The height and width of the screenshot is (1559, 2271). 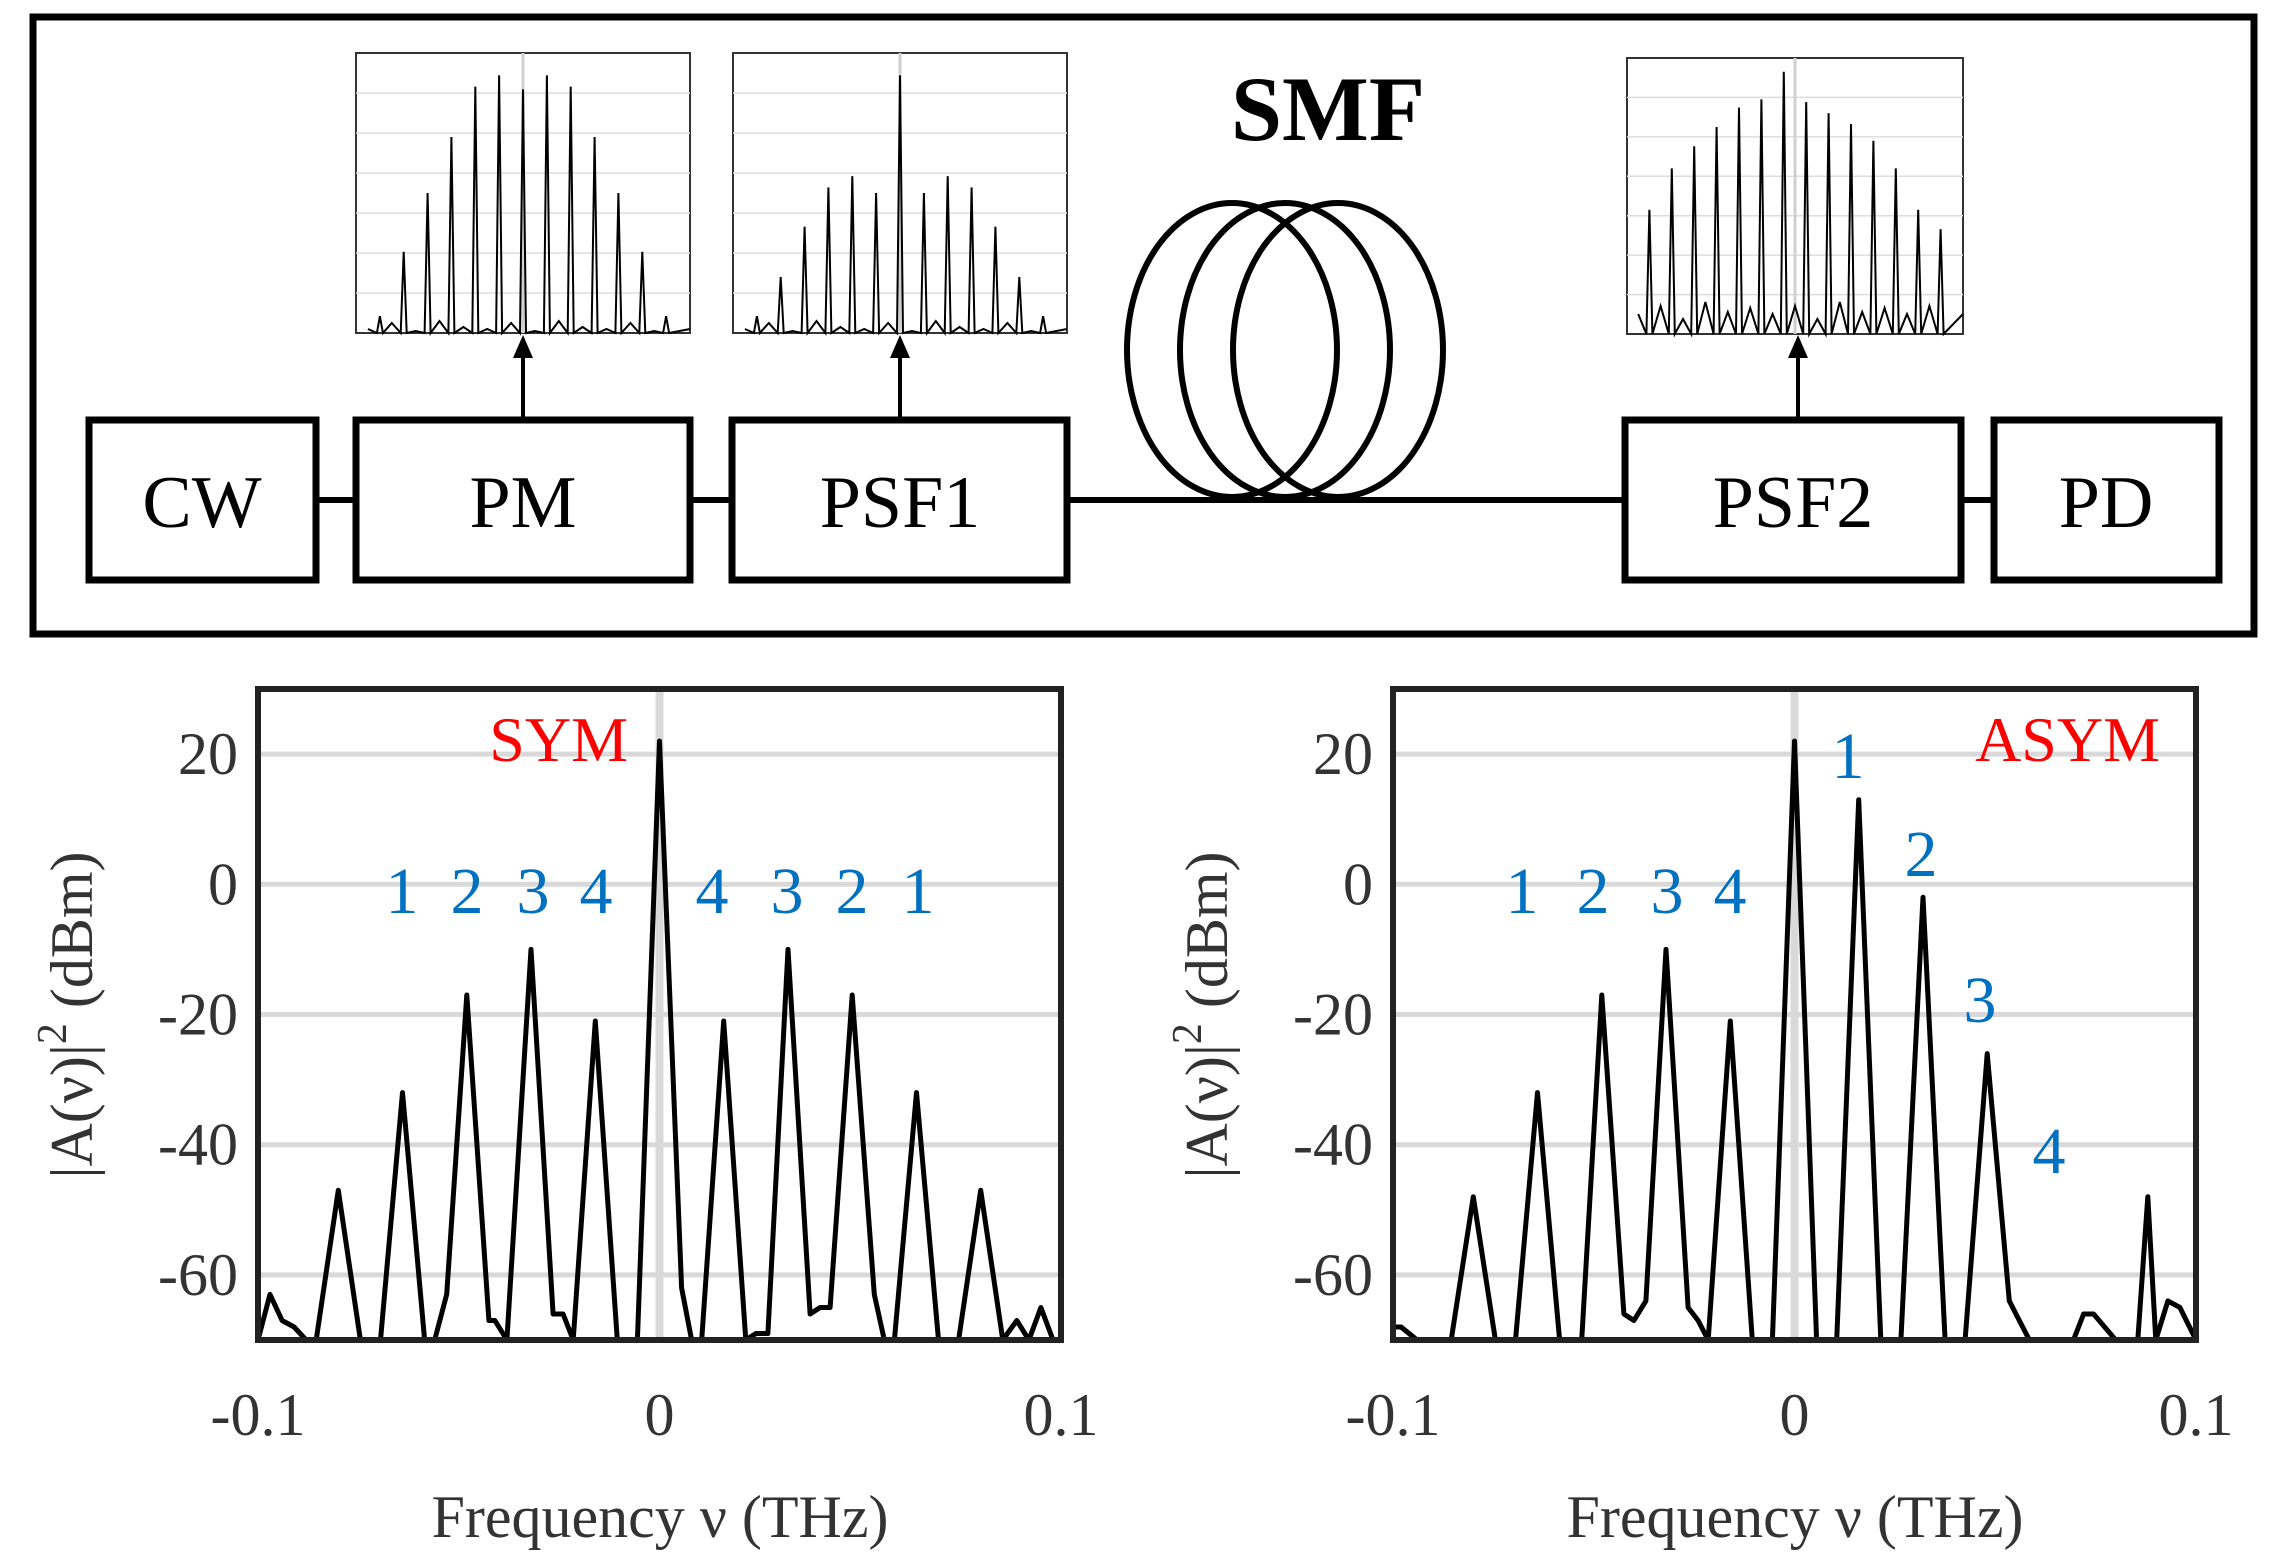 What do you see at coordinates (523, 503) in the screenshot?
I see `block-pm-label: PM` at bounding box center [523, 503].